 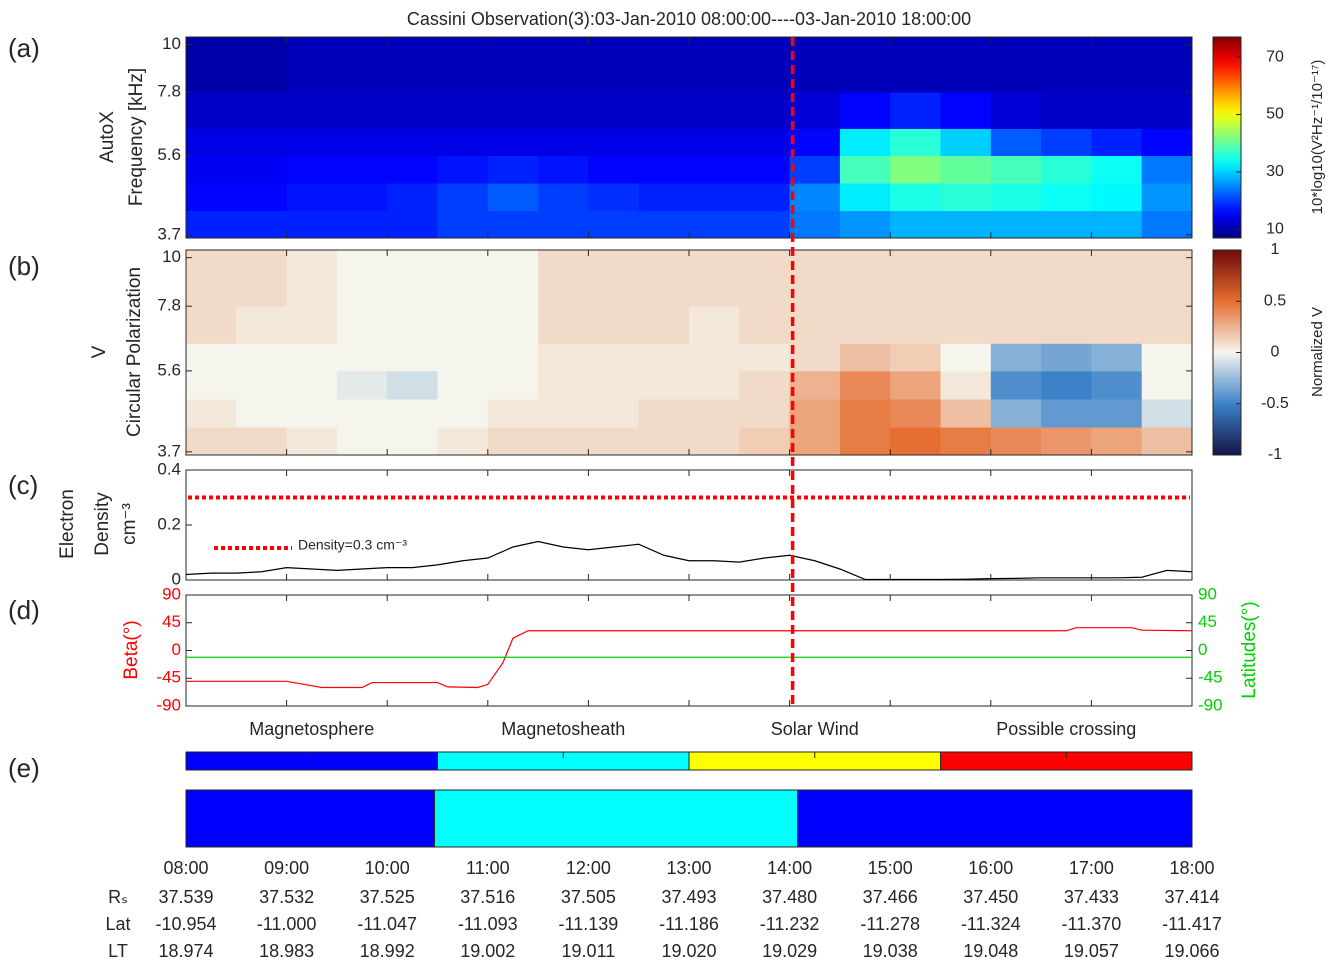 I want to click on table-cell: 19.020, so click(x=688, y=951).